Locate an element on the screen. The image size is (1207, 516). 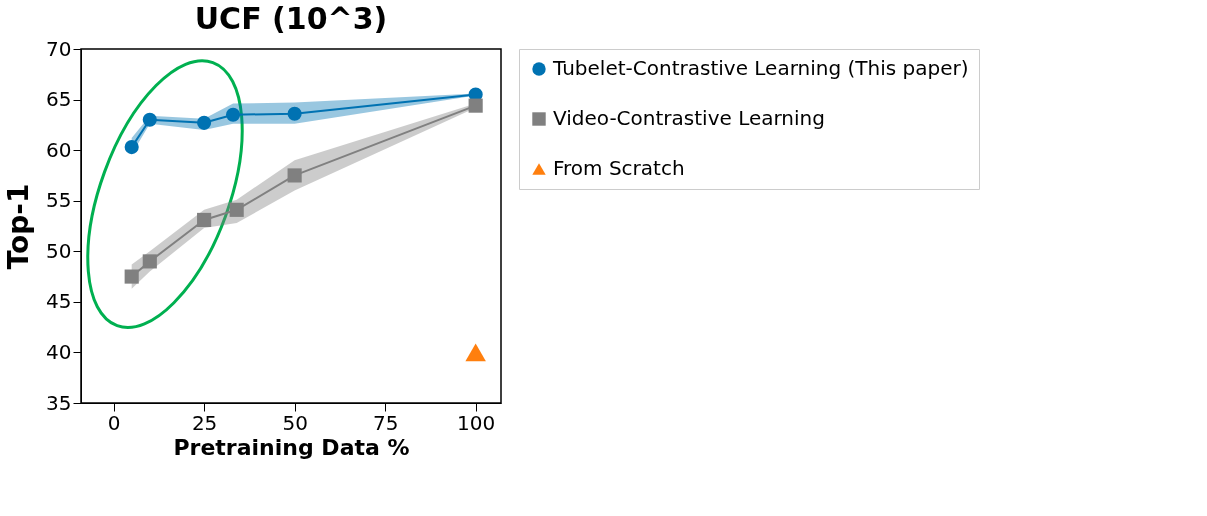
legend-label: From Scratch is located at coordinates (619, 168).